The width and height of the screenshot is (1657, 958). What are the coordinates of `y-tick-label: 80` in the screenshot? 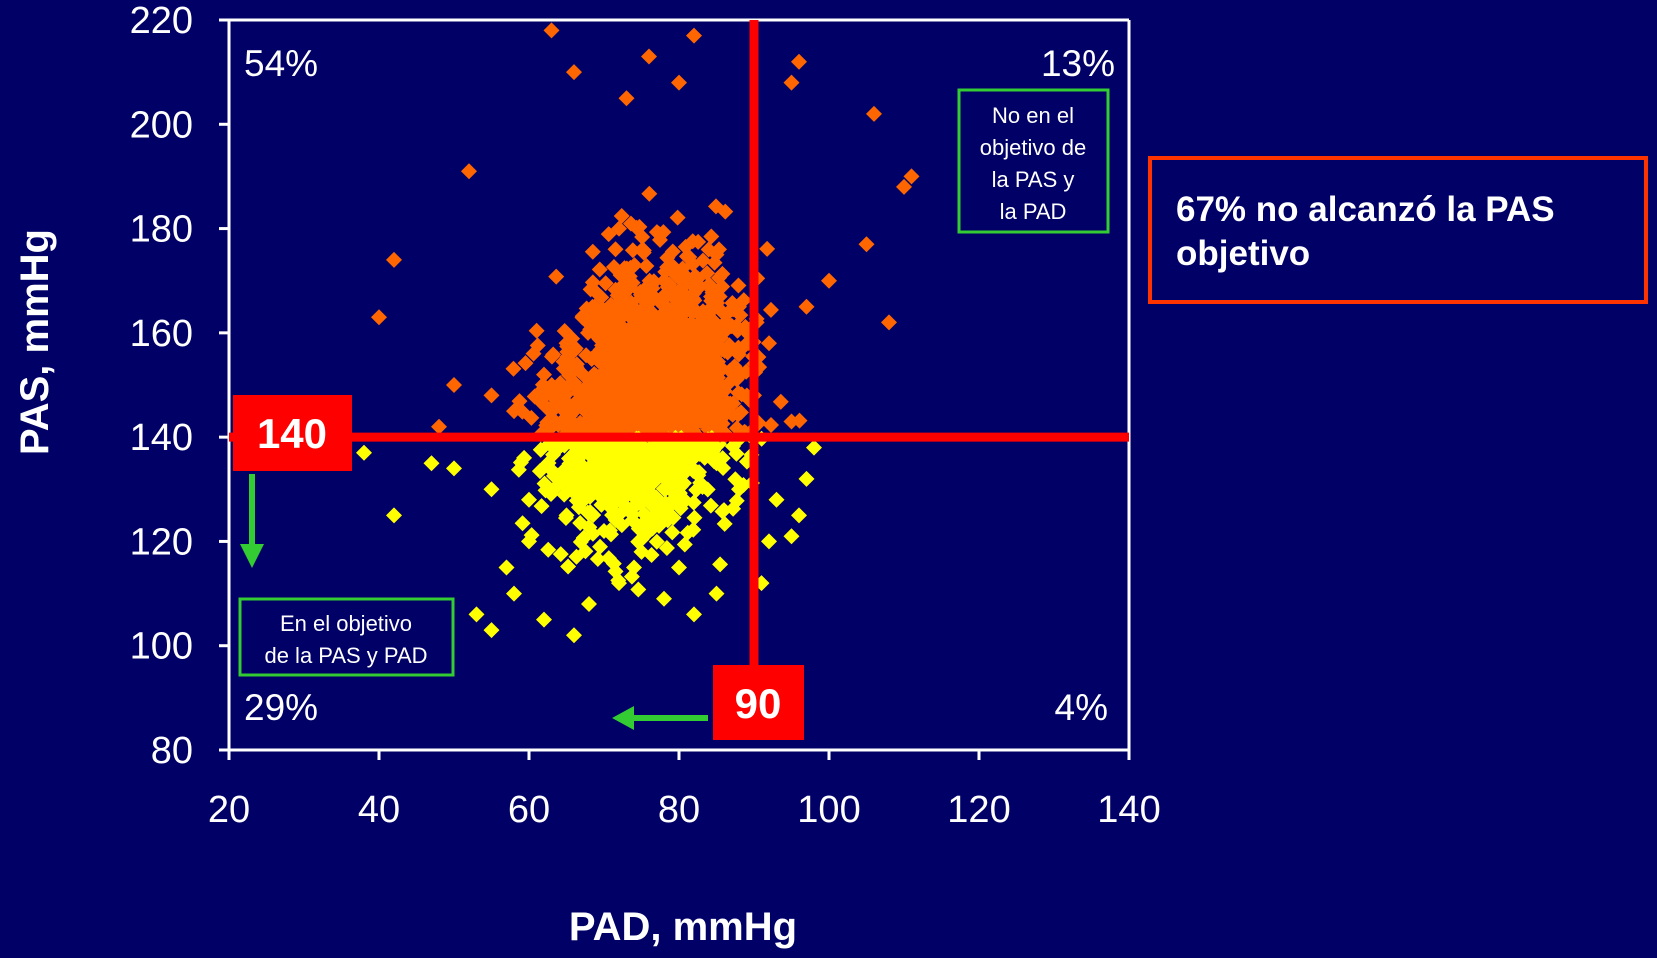 It's located at (172, 751).